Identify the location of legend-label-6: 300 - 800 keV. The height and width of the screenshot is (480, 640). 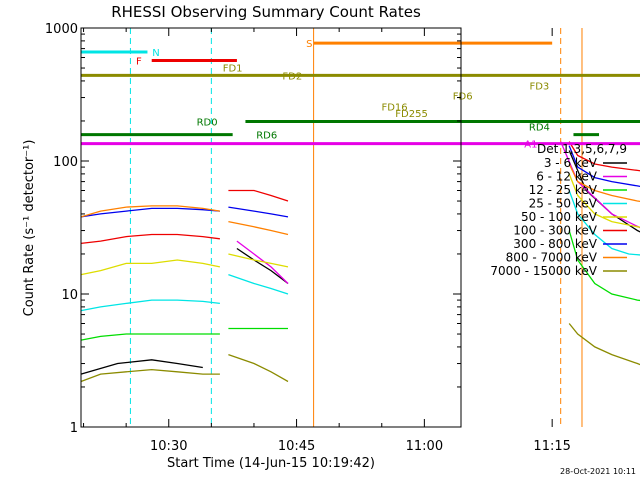
(555, 244).